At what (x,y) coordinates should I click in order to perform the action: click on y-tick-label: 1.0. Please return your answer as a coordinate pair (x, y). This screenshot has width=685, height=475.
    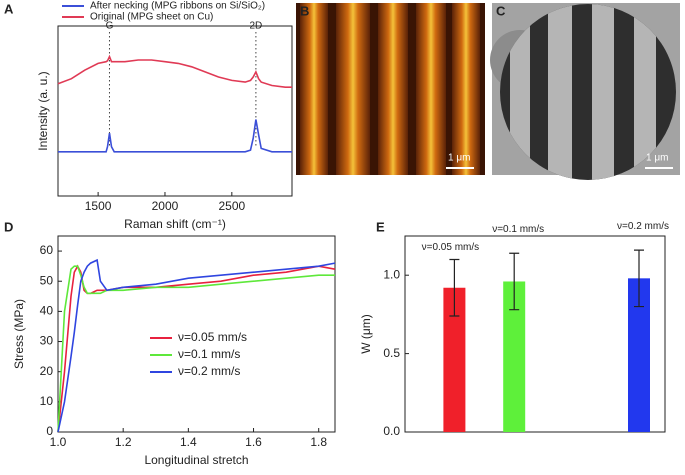
    Looking at the image, I should click on (391, 274).